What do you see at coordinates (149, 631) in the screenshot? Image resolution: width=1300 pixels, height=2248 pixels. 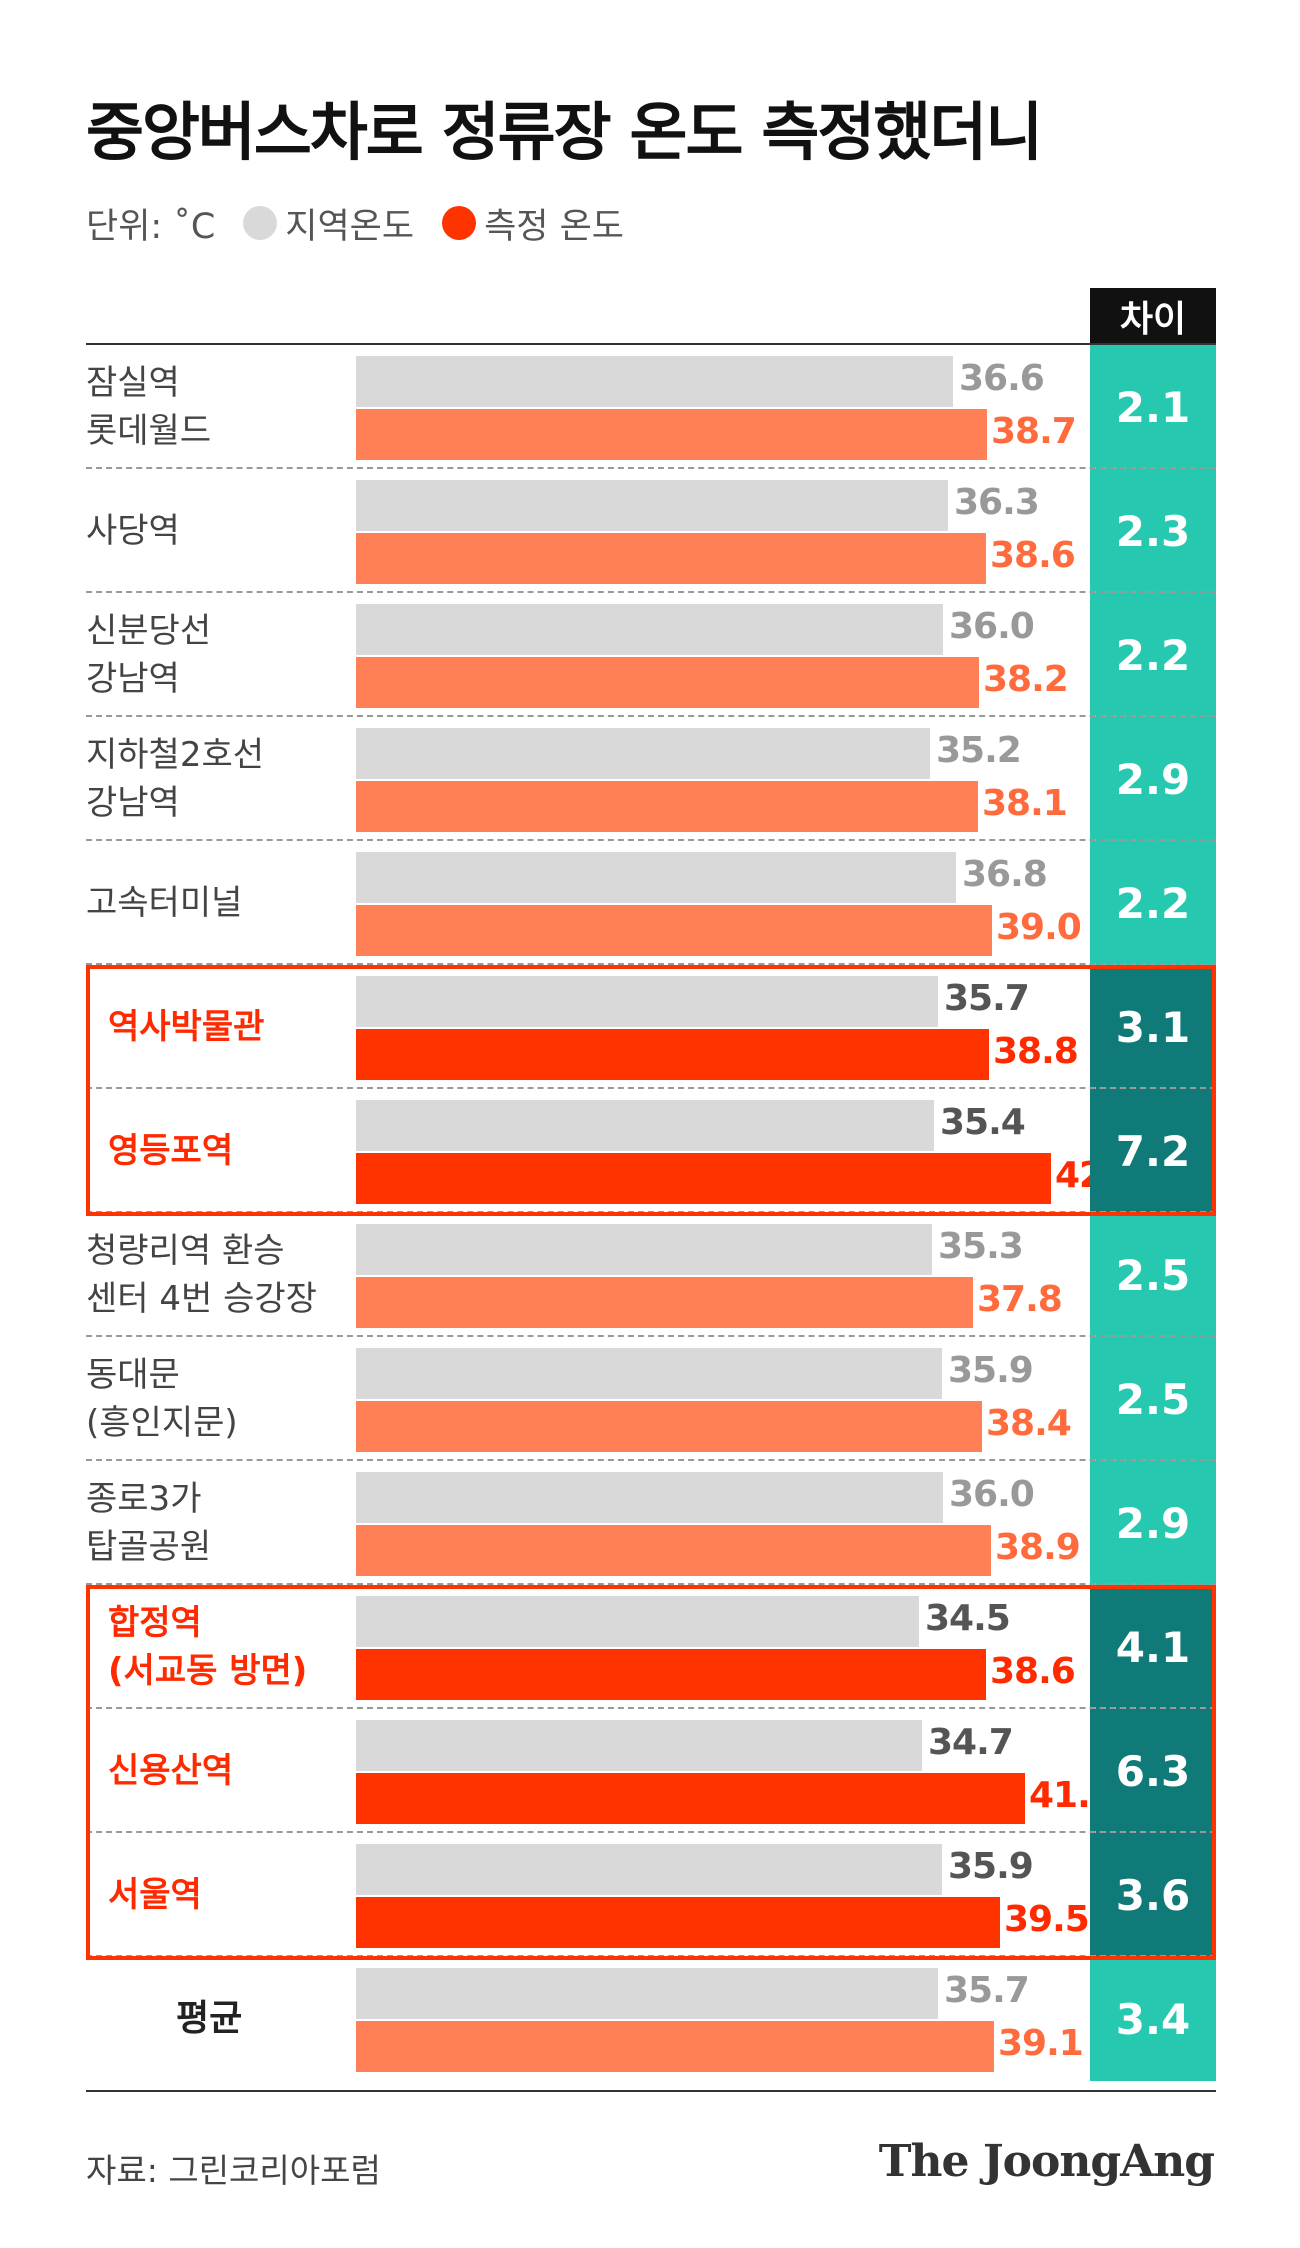 I see `row-label-line: 신분당선` at bounding box center [149, 631].